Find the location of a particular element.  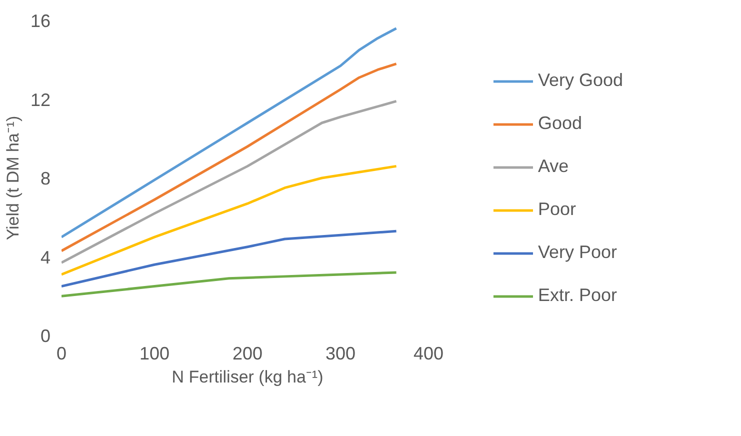

y-axis-title: Yield (t DM ha⁻¹) is located at coordinates (12, 178).